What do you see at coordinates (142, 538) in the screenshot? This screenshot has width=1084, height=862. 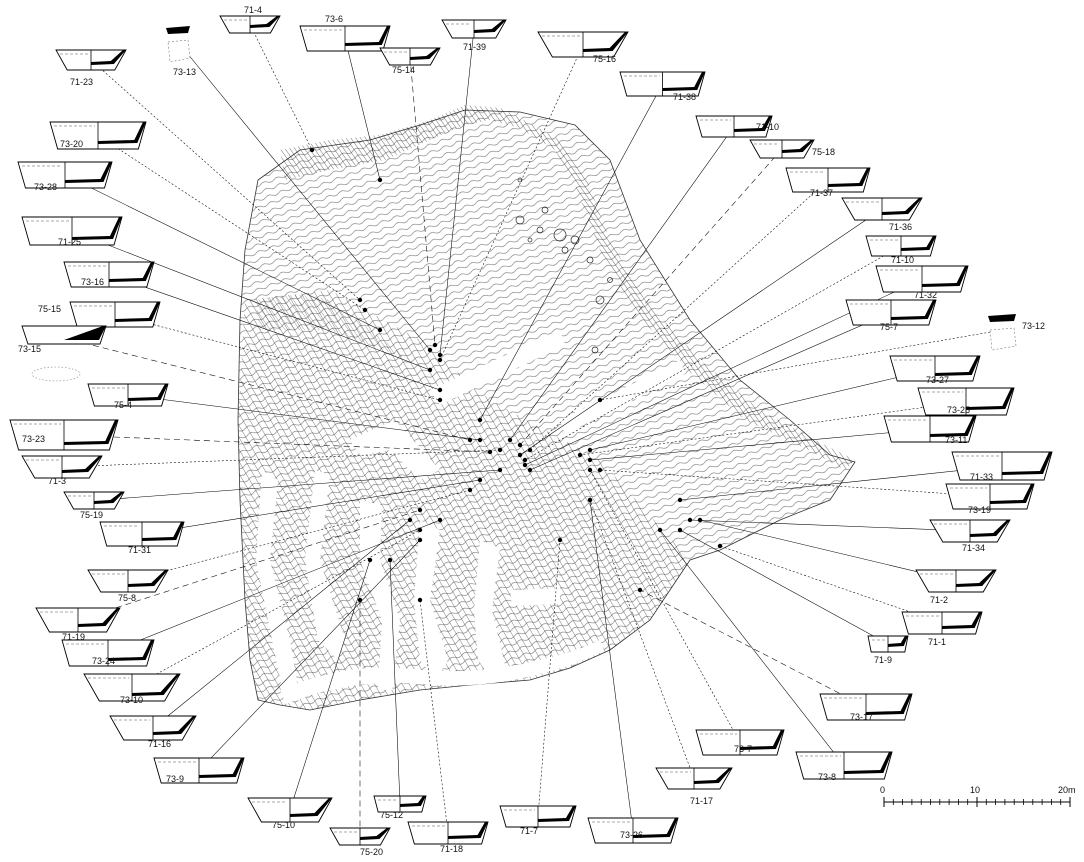 I see `sherd-profile: 71-31` at bounding box center [142, 538].